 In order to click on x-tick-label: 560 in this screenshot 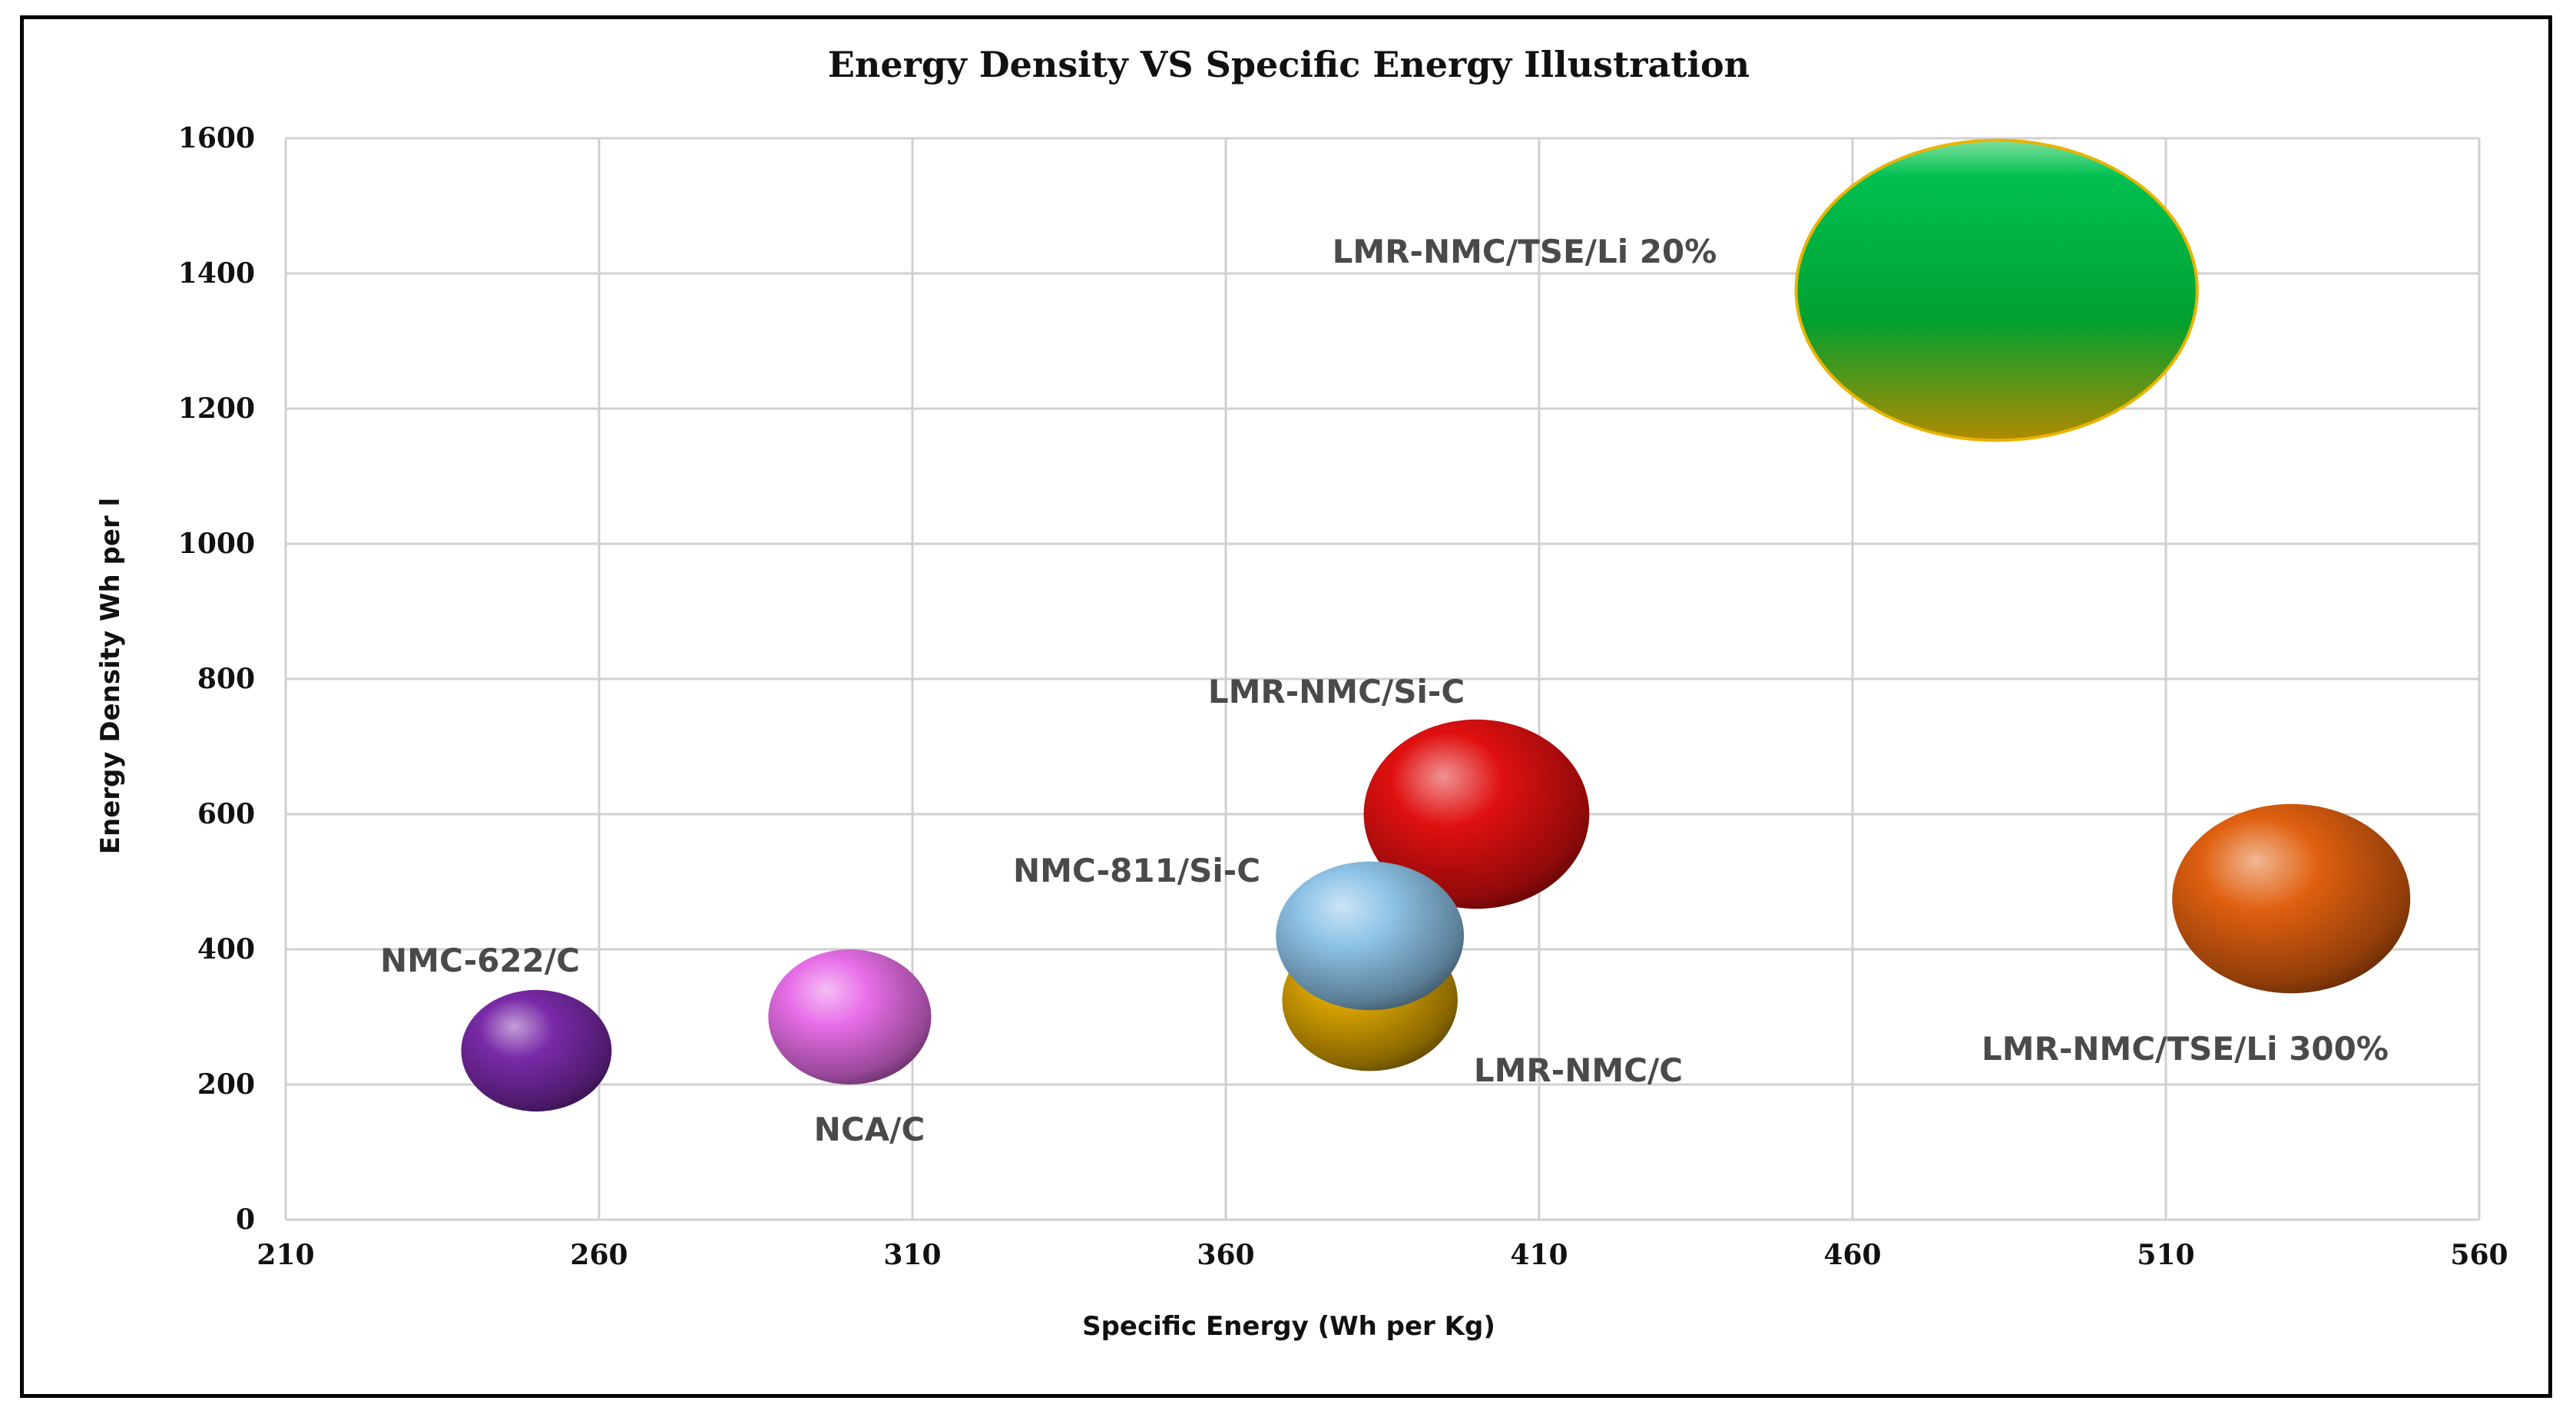, I will do `click(2479, 1255)`.